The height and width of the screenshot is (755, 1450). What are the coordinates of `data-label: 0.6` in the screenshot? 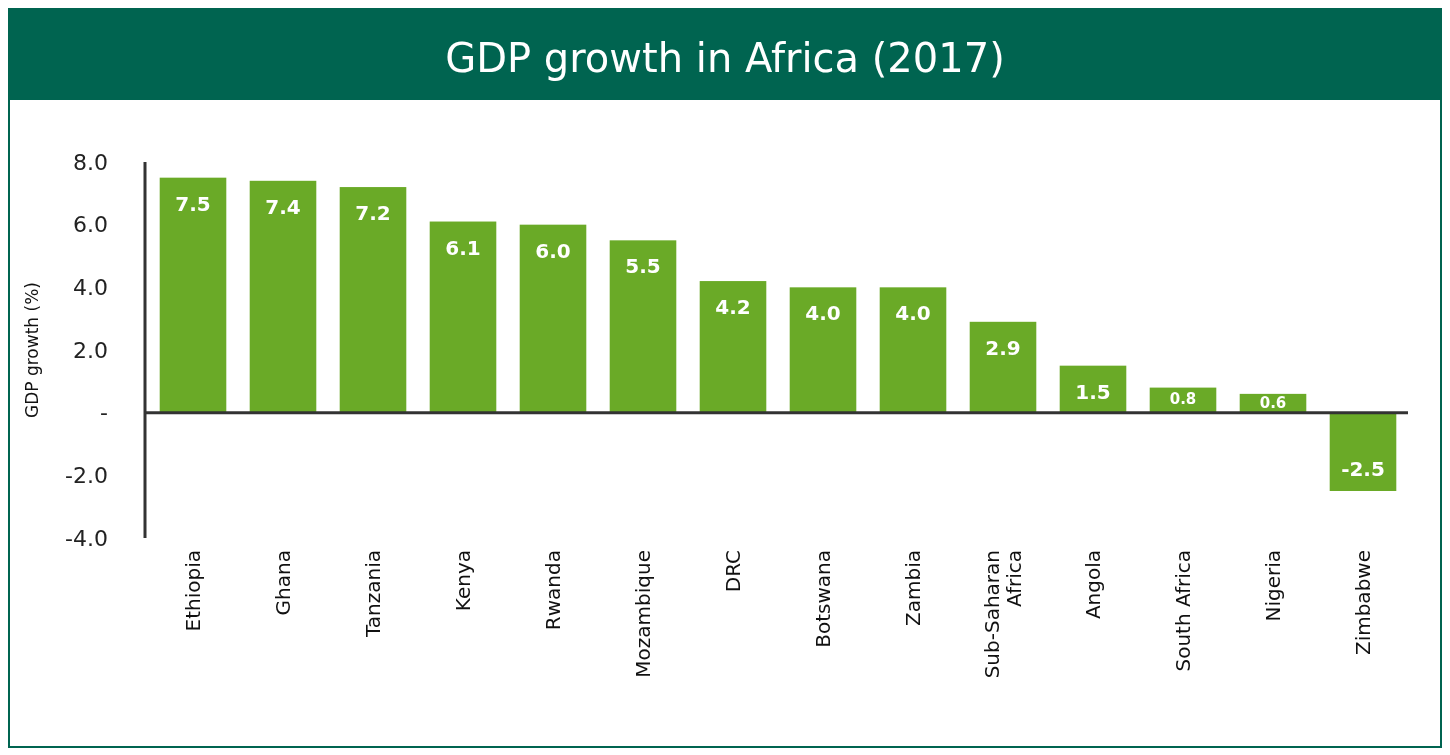 It's located at (1273, 402).